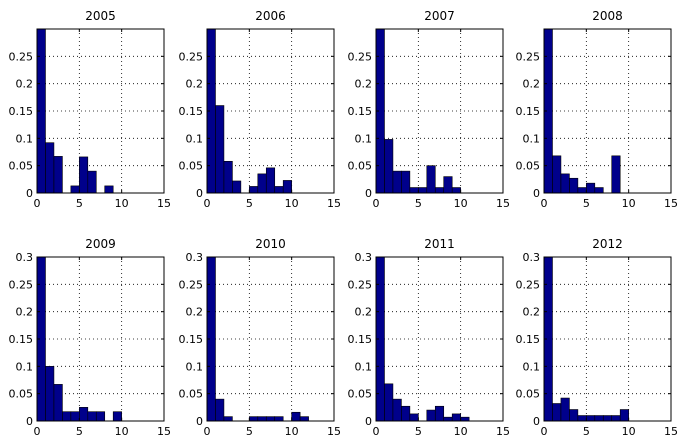  What do you see at coordinates (260, 109) in the screenshot?
I see `histogram-panel-2006: 0 5 10 15 0 0.05 0.1 0.15 0.2 0.25 2006` at bounding box center [260, 109].